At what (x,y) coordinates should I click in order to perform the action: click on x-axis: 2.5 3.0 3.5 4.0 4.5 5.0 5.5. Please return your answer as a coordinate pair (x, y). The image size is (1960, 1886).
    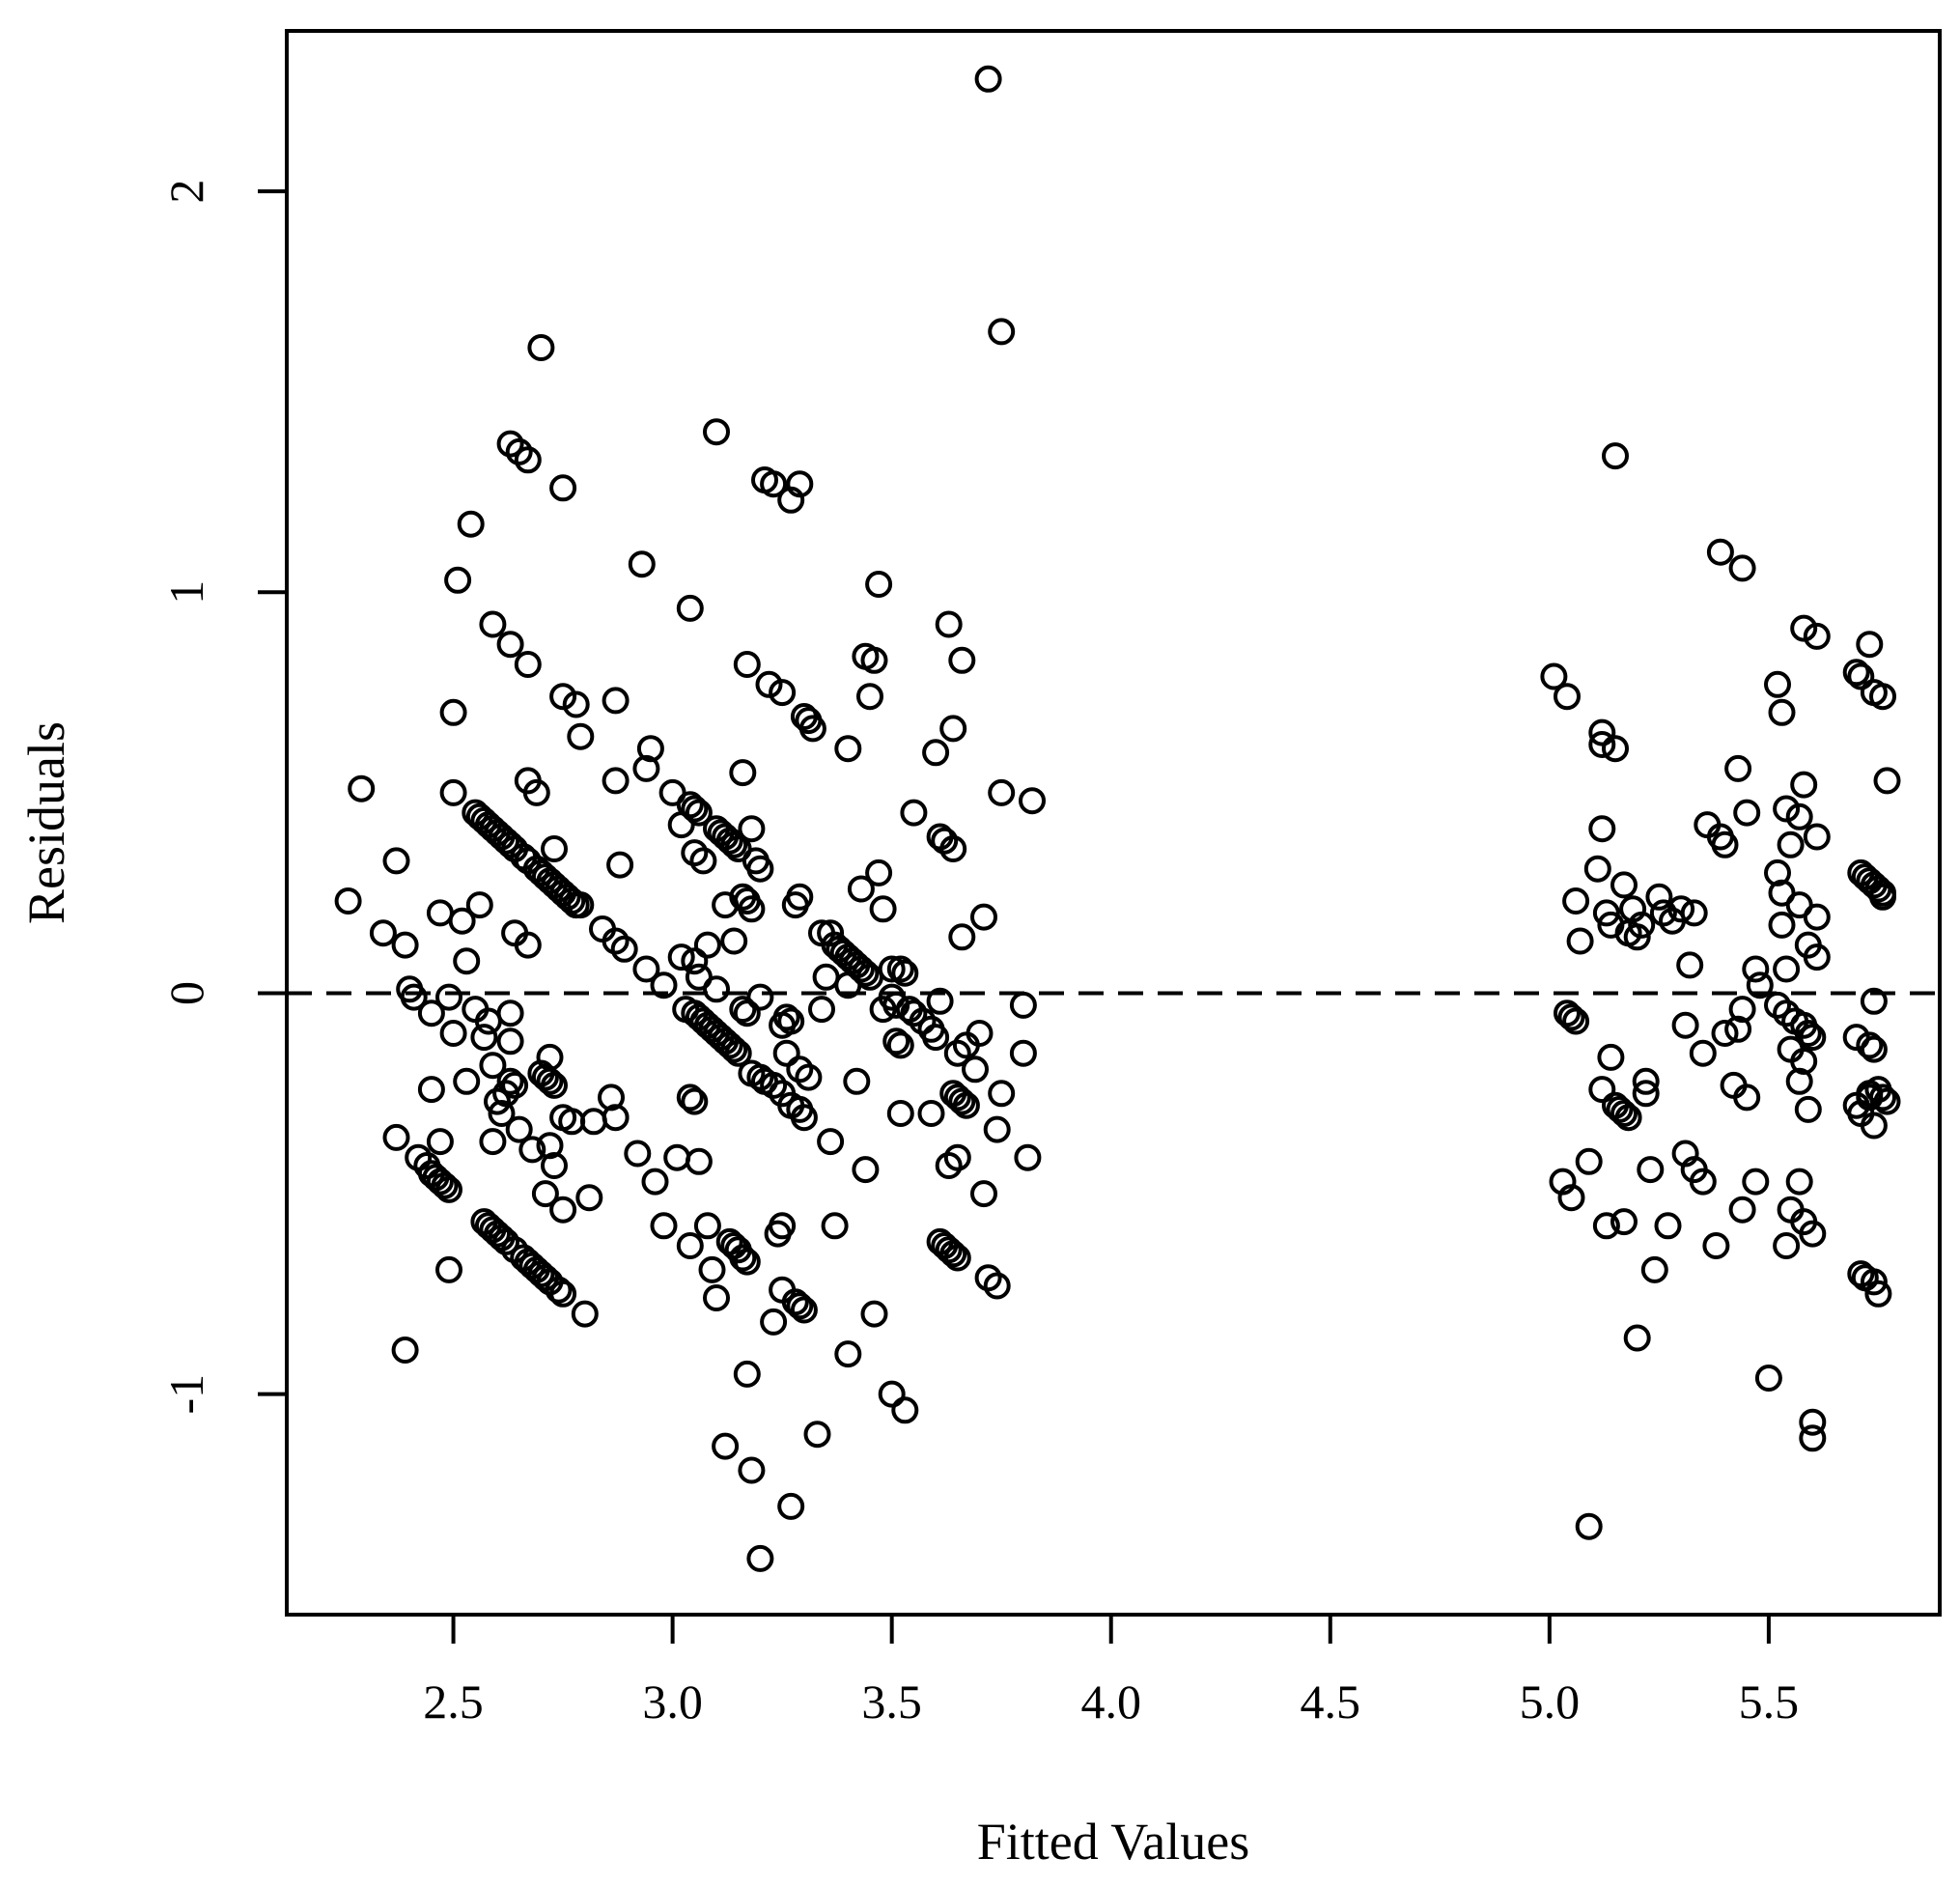
    Looking at the image, I should click on (1111, 1671).